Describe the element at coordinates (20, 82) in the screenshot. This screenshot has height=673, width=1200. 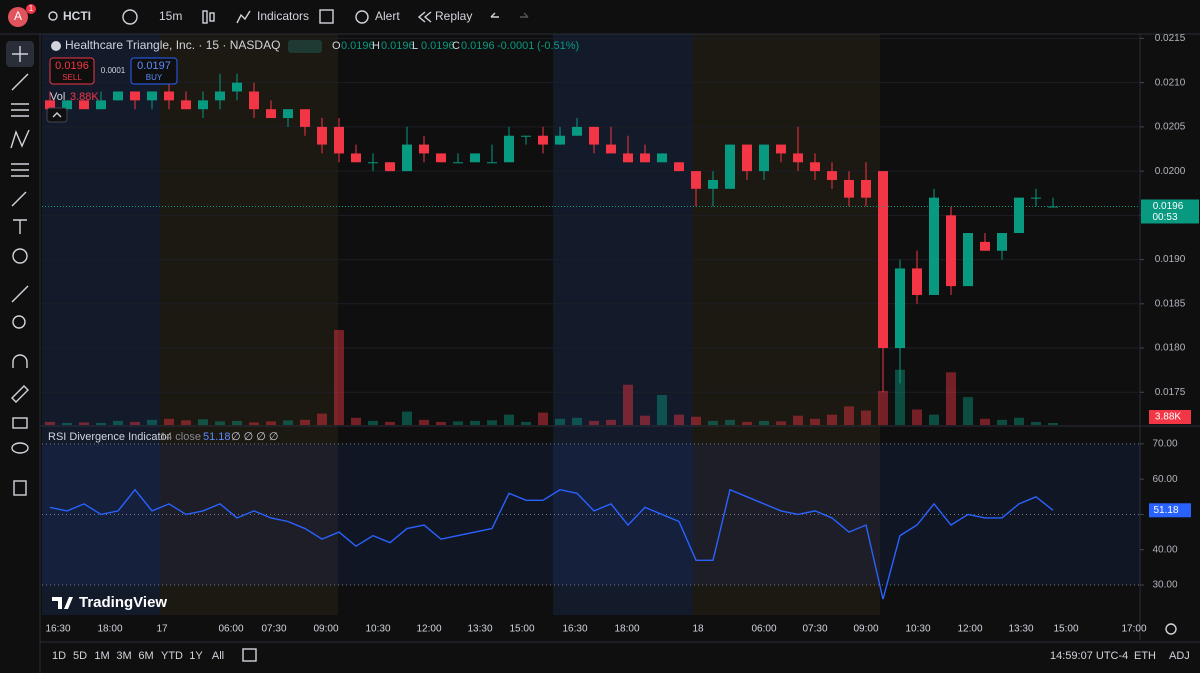
I see `line-tool` at that location.